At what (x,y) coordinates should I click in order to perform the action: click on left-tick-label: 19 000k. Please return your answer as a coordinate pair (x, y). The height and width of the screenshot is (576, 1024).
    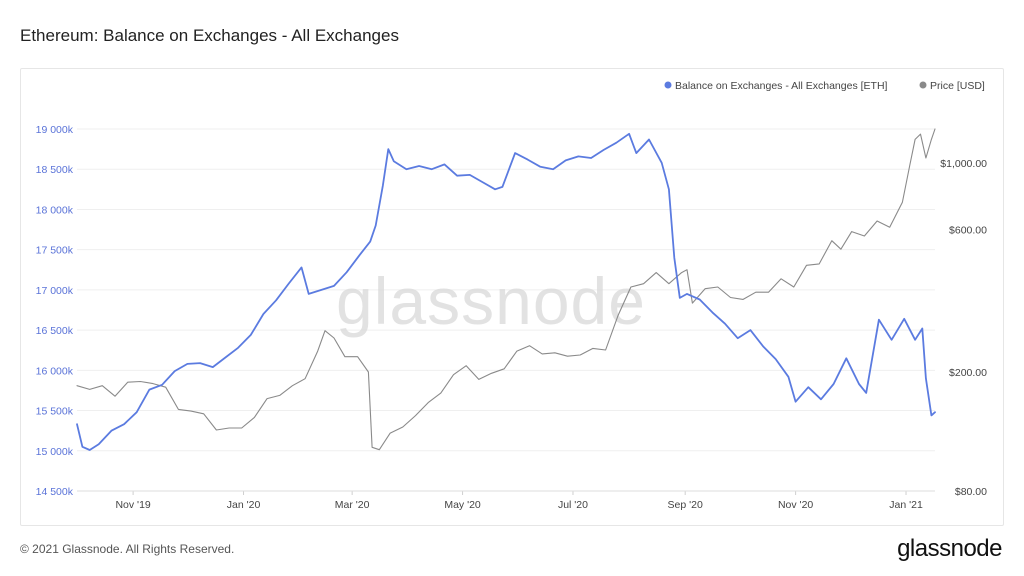
    Looking at the image, I should click on (55, 130).